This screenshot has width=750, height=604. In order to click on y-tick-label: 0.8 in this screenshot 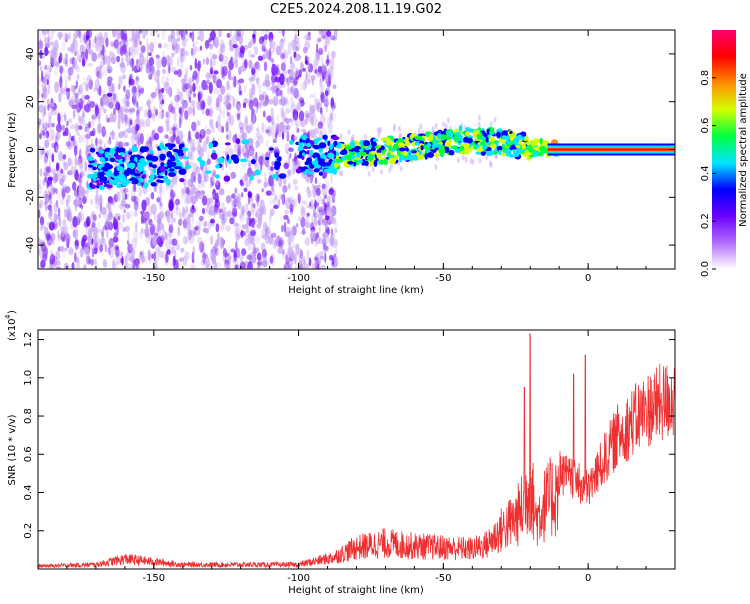, I will do `click(28, 416)`.